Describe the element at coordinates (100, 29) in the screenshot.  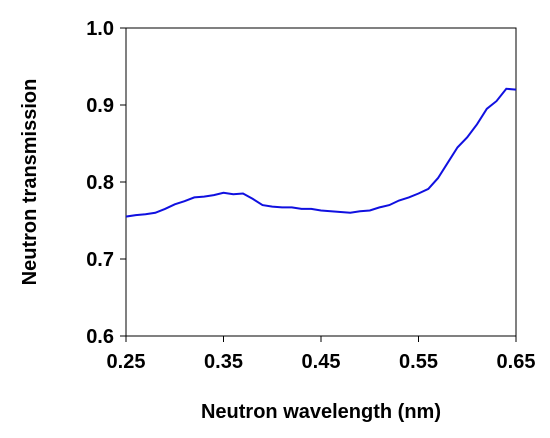
I see `y-tick-label: 1.0` at that location.